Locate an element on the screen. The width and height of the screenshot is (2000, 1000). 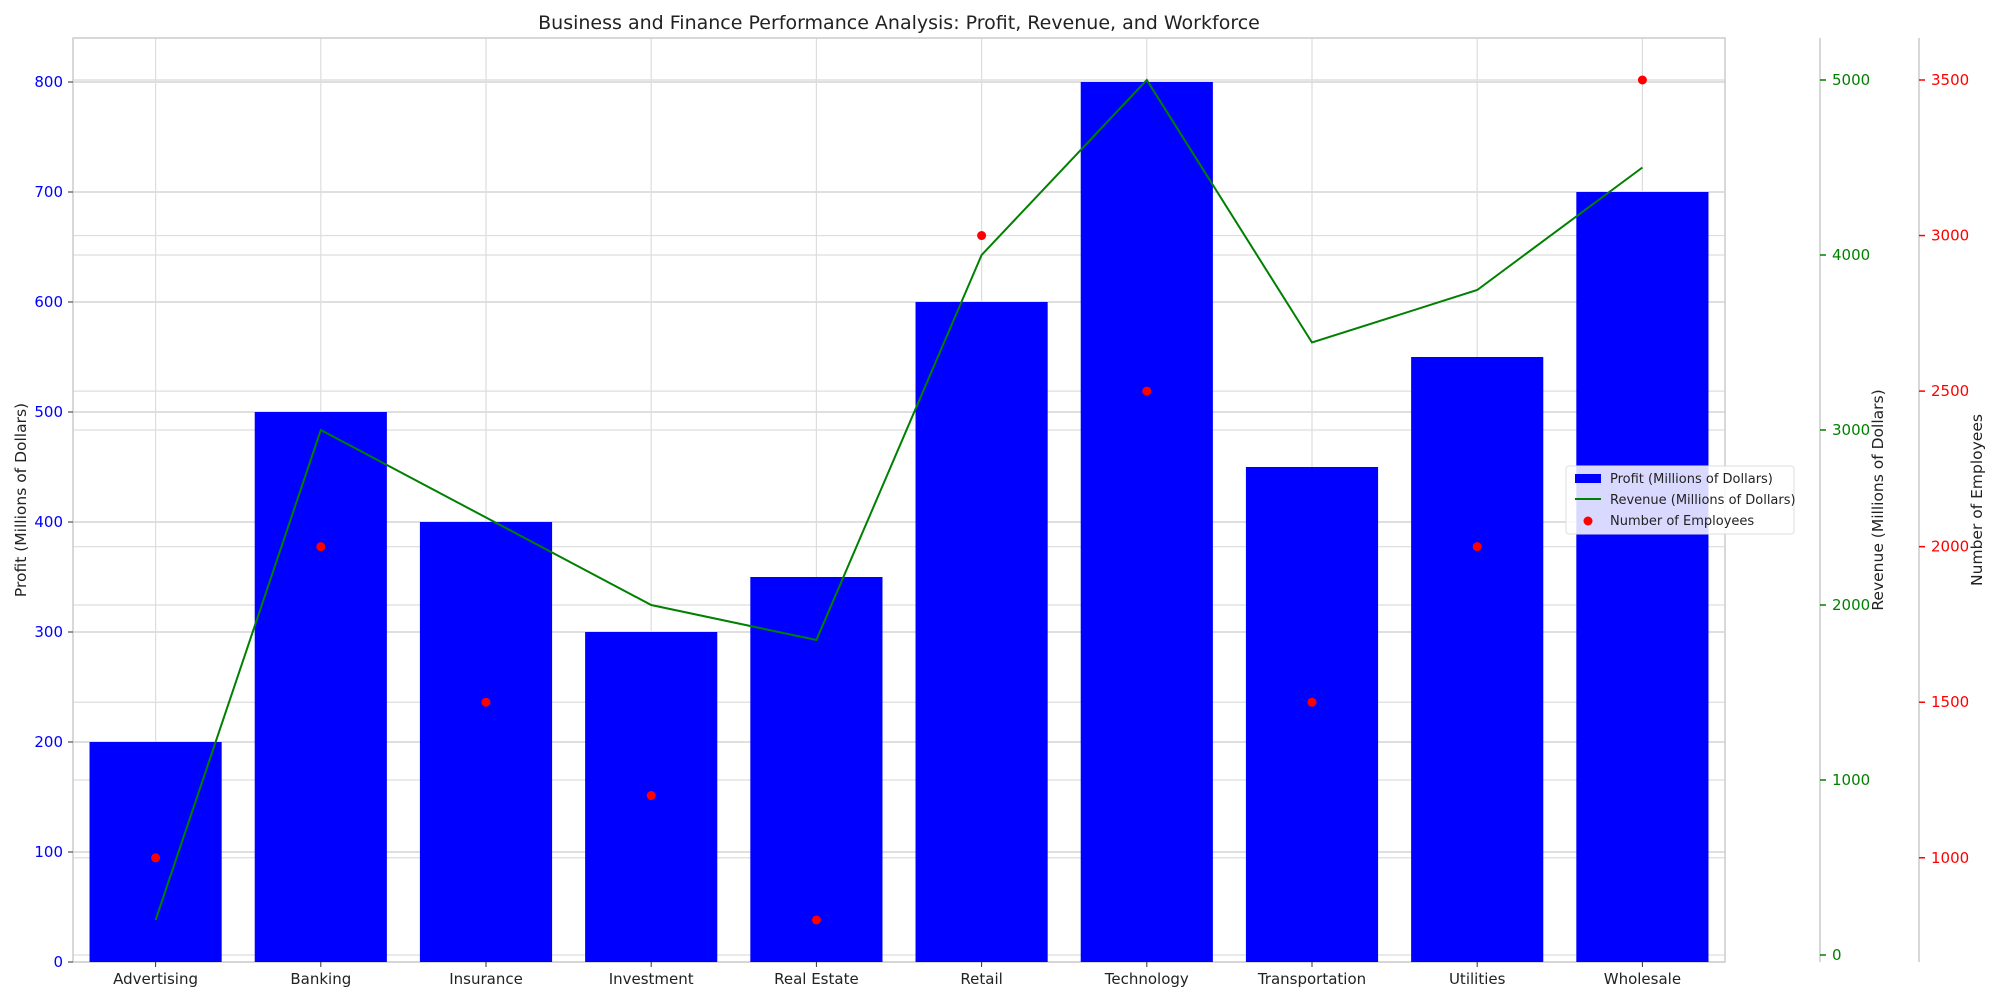
x-tick-label: Wholesale is located at coordinates (1642, 979).